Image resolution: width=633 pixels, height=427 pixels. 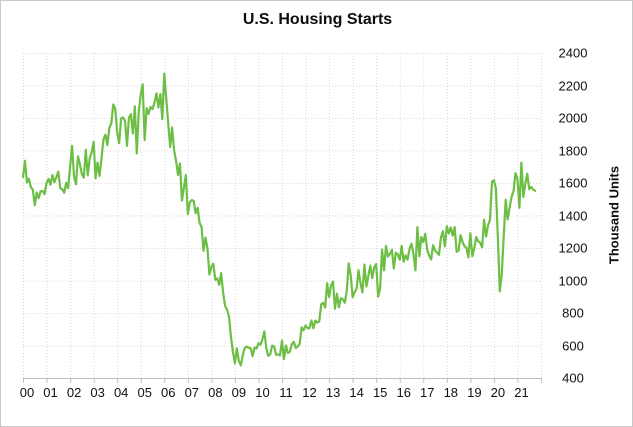 I want to click on x-tick-label: 06, so click(x=168, y=392).